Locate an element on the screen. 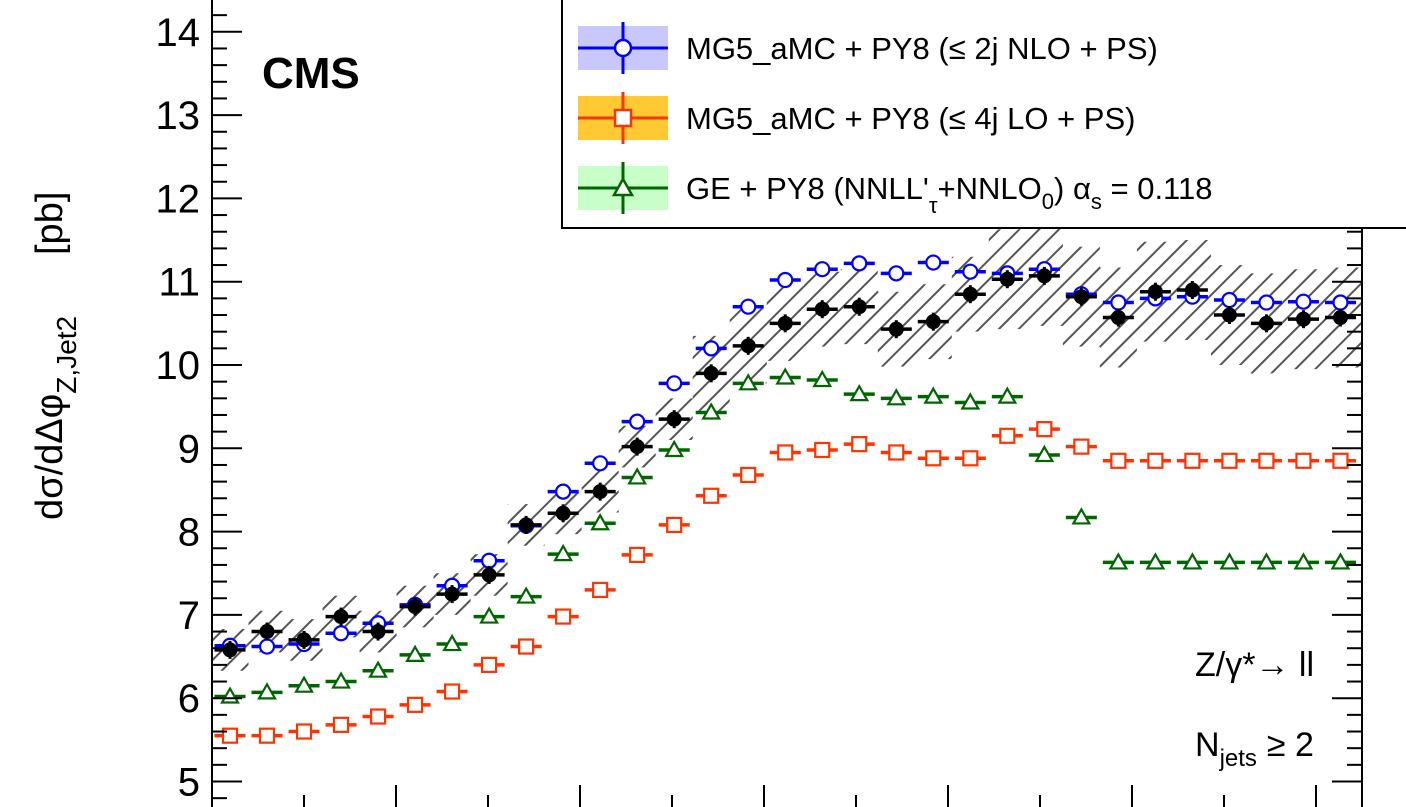 This screenshot has height=807, width=1406. y-tick-label: 6 is located at coordinates (189, 699).